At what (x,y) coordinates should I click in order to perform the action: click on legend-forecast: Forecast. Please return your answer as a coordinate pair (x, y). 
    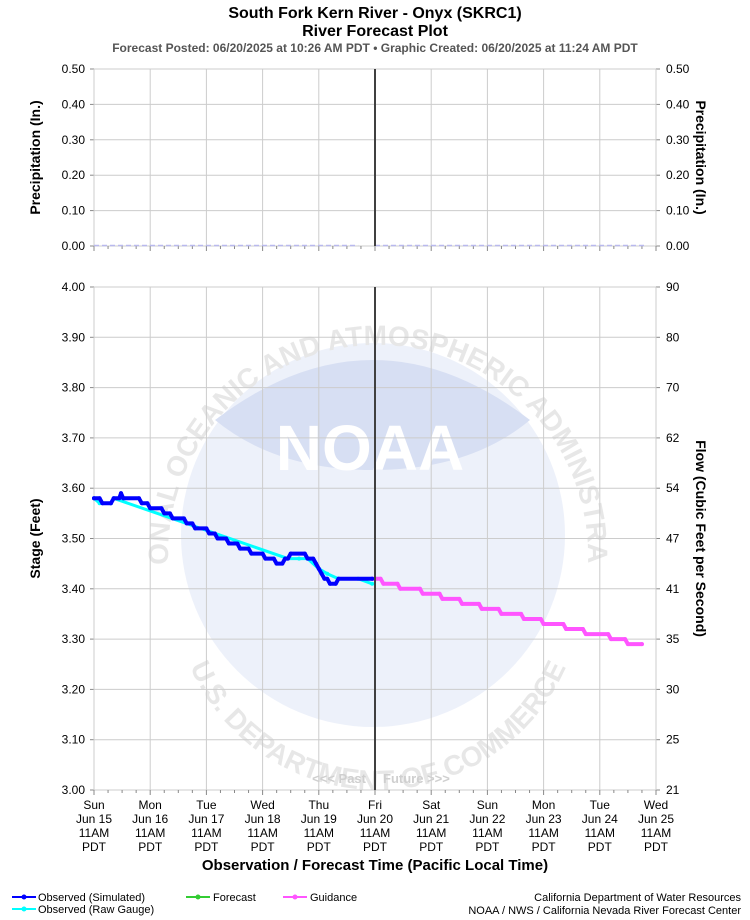
    Looking at the image, I should click on (221, 898).